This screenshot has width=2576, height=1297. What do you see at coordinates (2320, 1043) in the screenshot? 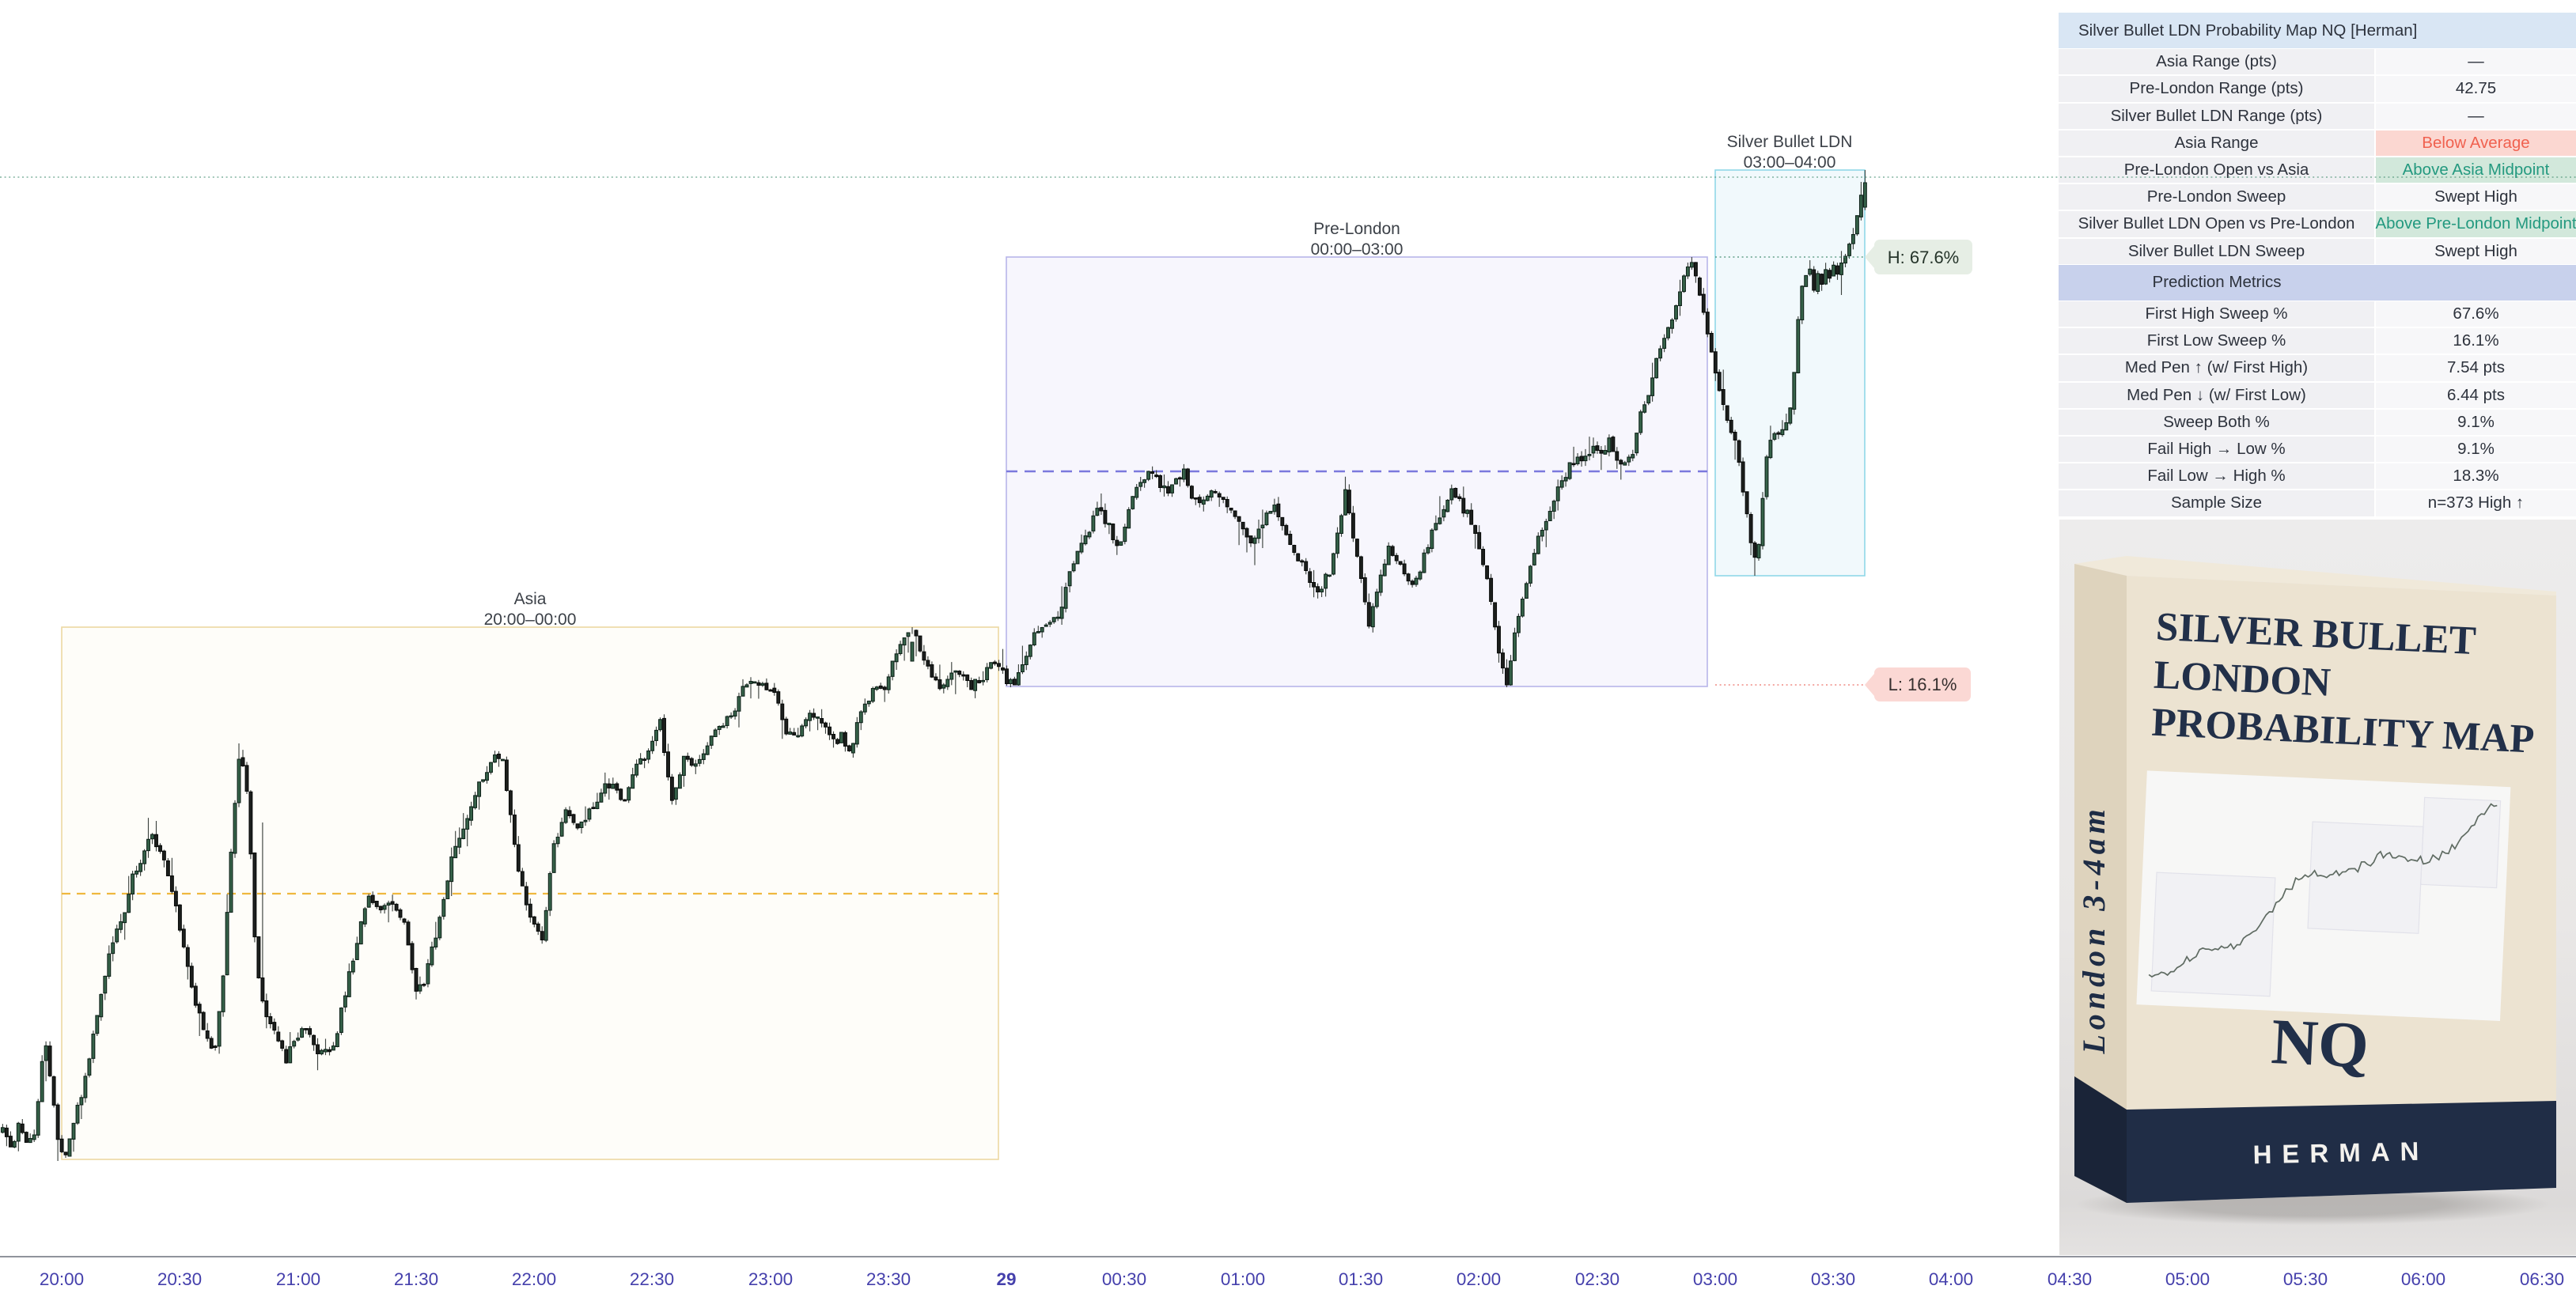
I see `svg-text: NQ` at bounding box center [2320, 1043].